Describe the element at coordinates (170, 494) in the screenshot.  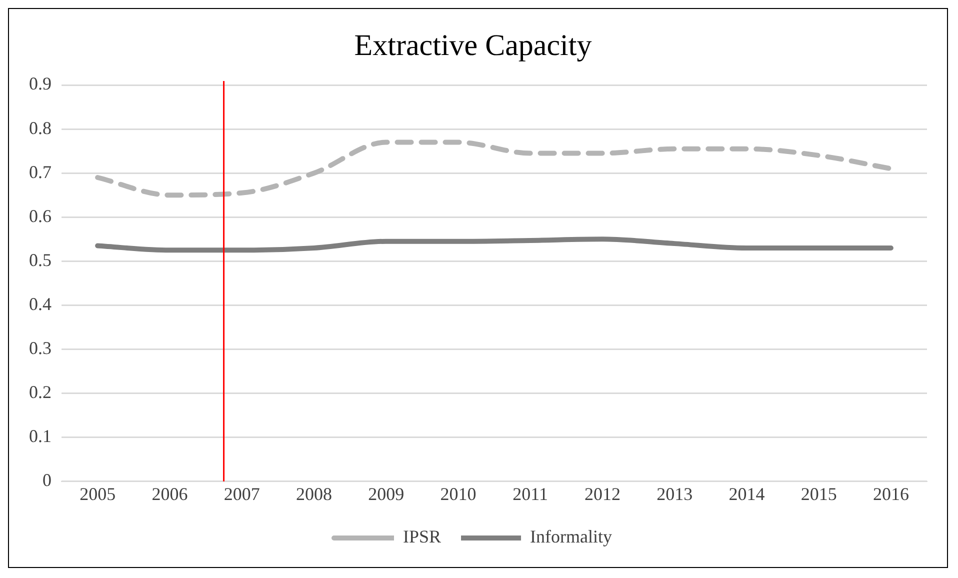
I see `x-tick-label: 2006` at that location.